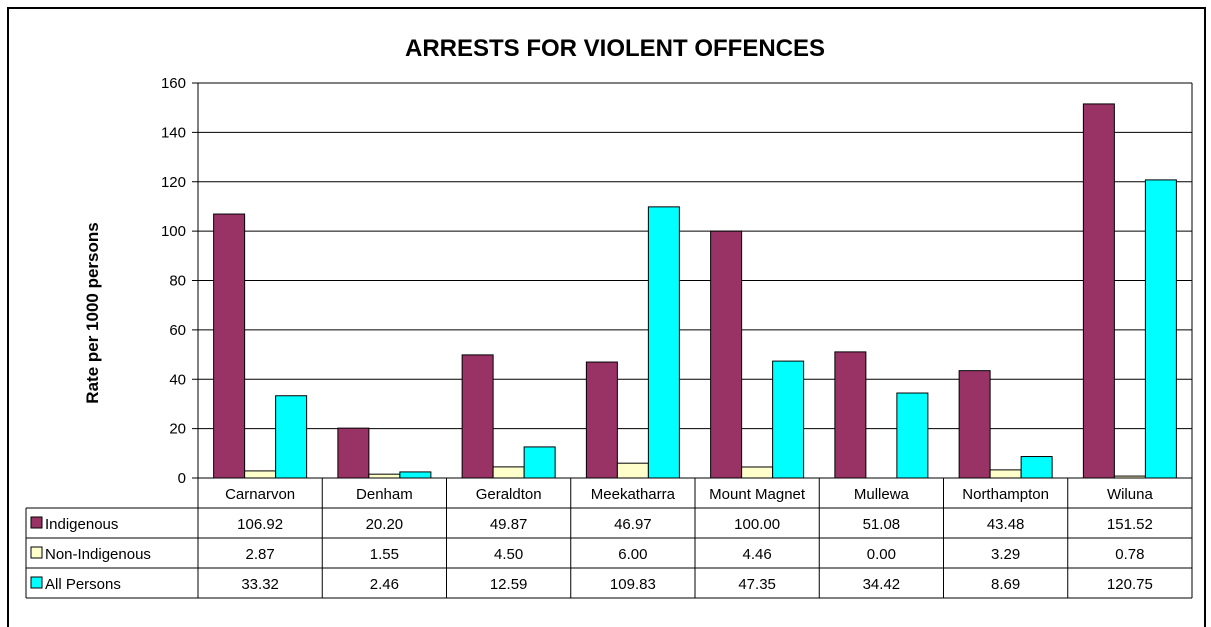 The image size is (1211, 627). What do you see at coordinates (385, 524) in the screenshot?
I see `table-cell-value: 20.20` at bounding box center [385, 524].